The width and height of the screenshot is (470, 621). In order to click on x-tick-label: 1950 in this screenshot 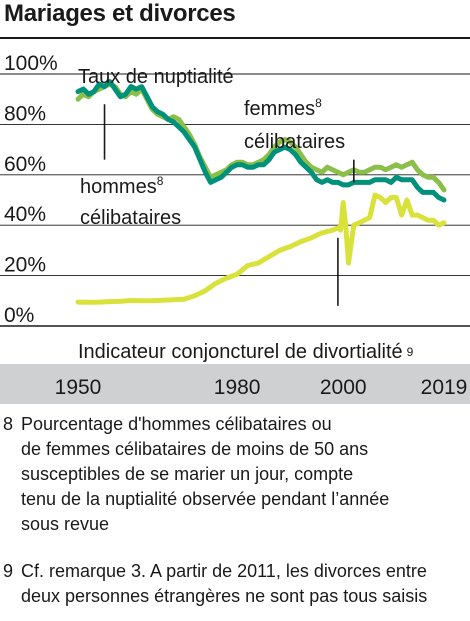, I will do `click(78, 387)`.